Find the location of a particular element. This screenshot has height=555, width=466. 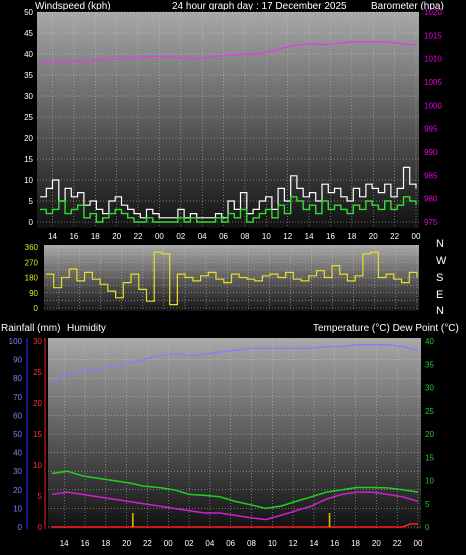

temperature-tick-label: 15 is located at coordinates (429, 457).